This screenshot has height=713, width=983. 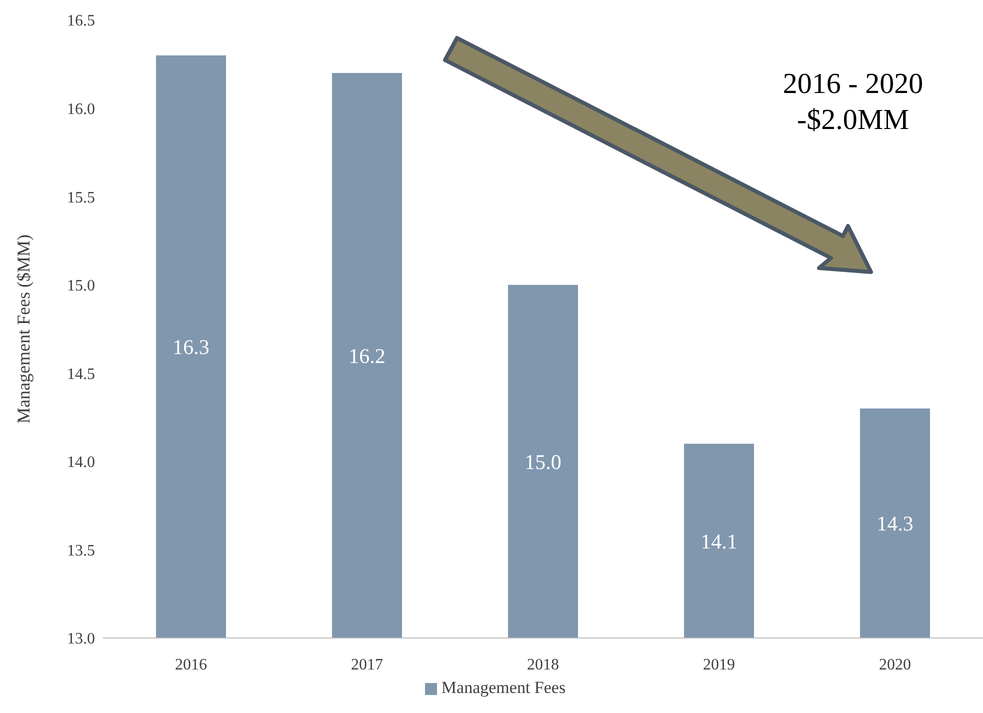 What do you see at coordinates (543, 462) in the screenshot?
I see `data-label: 15.0` at bounding box center [543, 462].